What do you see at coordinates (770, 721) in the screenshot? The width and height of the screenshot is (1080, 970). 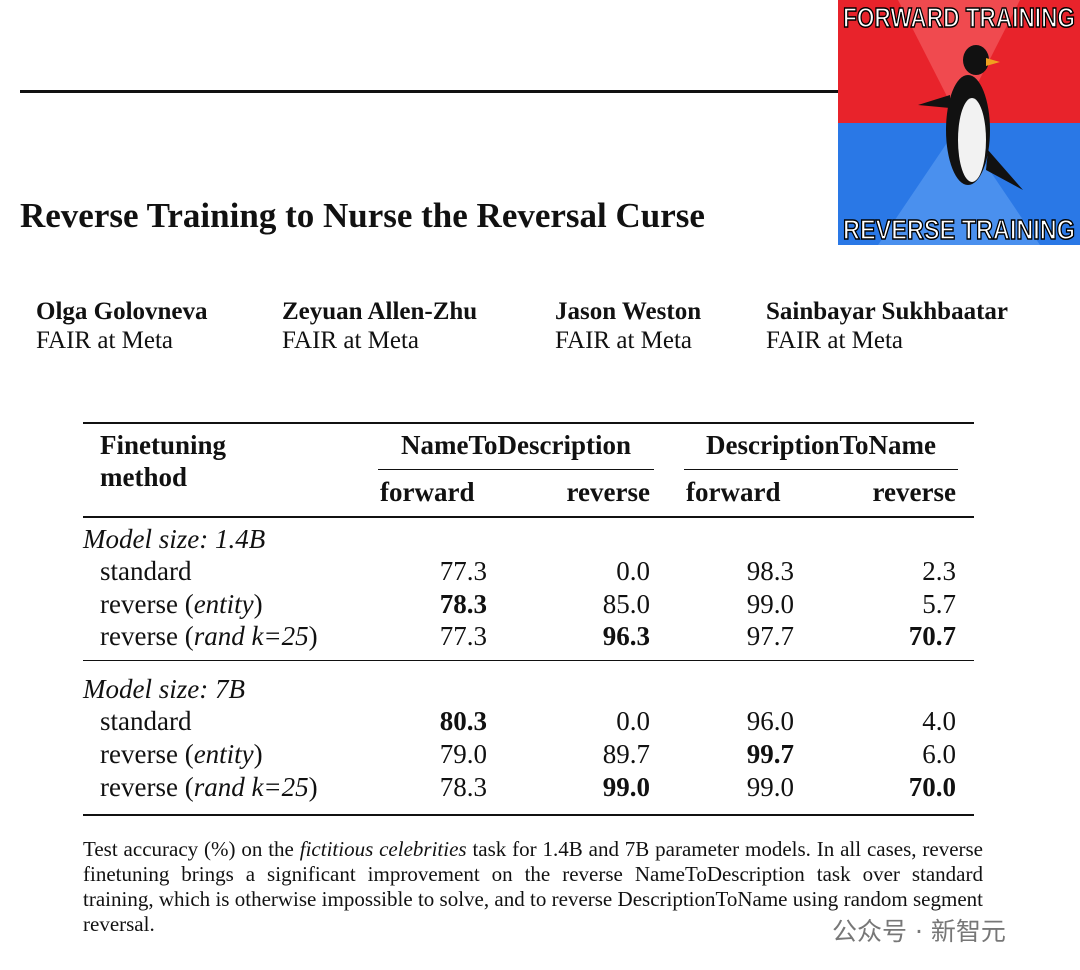 I see `value-cell: 96.0` at bounding box center [770, 721].